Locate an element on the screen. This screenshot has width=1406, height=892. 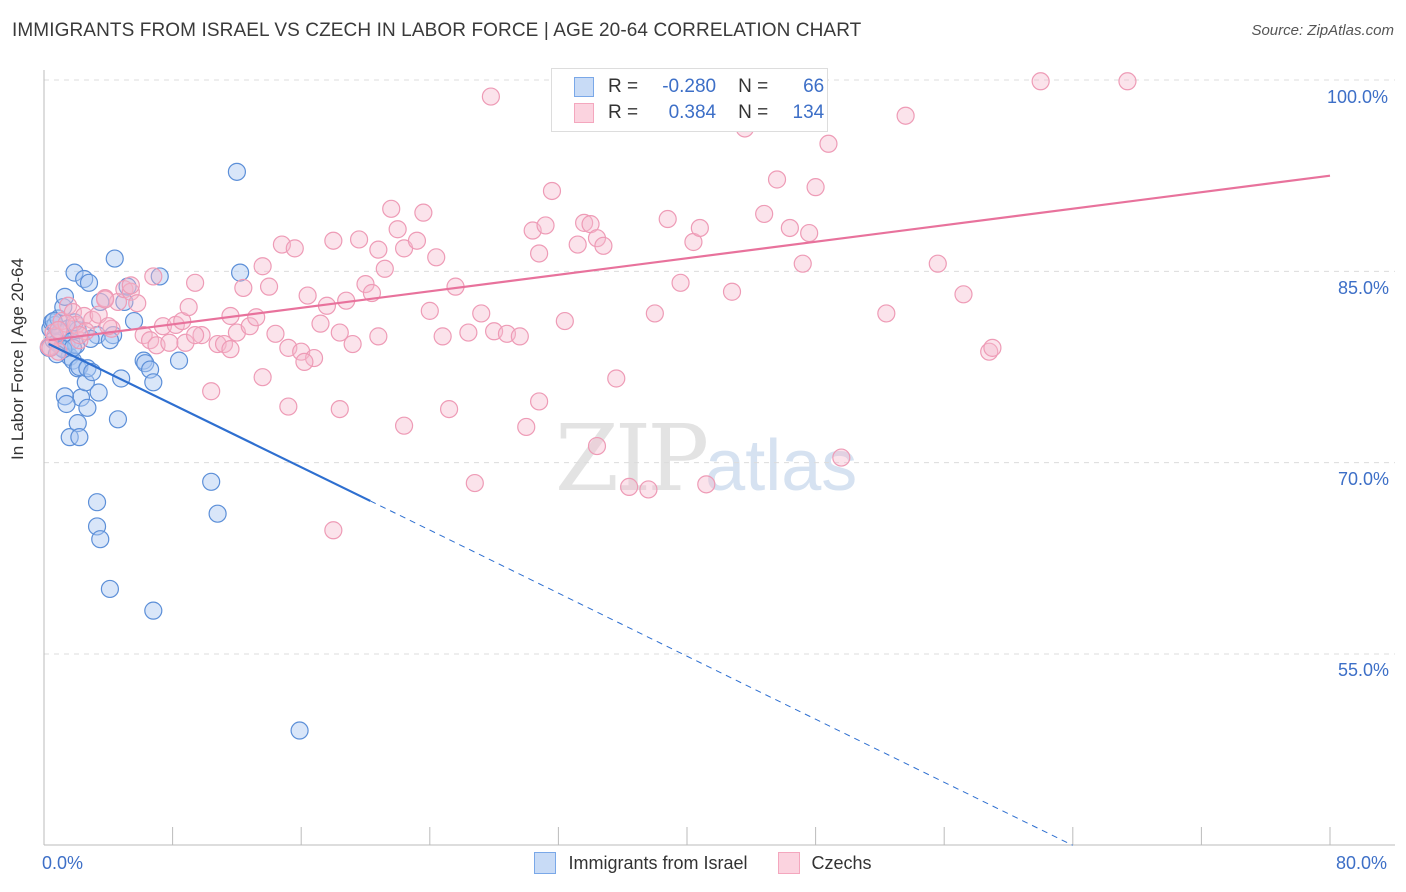
legend-label-czechs: Czechs is located at coordinates (841, 862).